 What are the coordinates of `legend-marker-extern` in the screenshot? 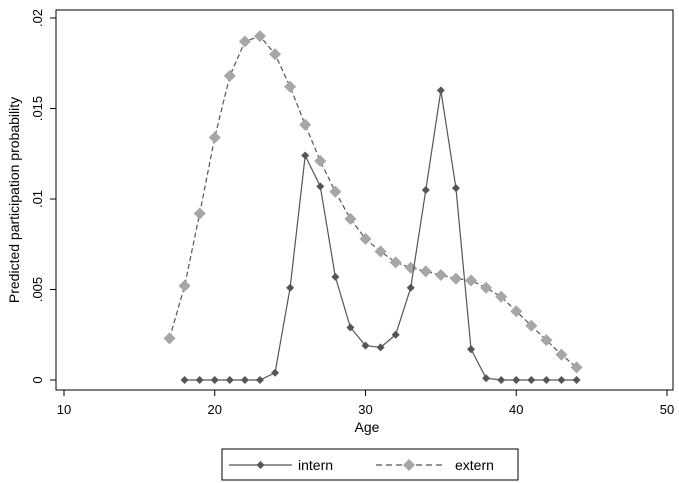 It's located at (409, 465).